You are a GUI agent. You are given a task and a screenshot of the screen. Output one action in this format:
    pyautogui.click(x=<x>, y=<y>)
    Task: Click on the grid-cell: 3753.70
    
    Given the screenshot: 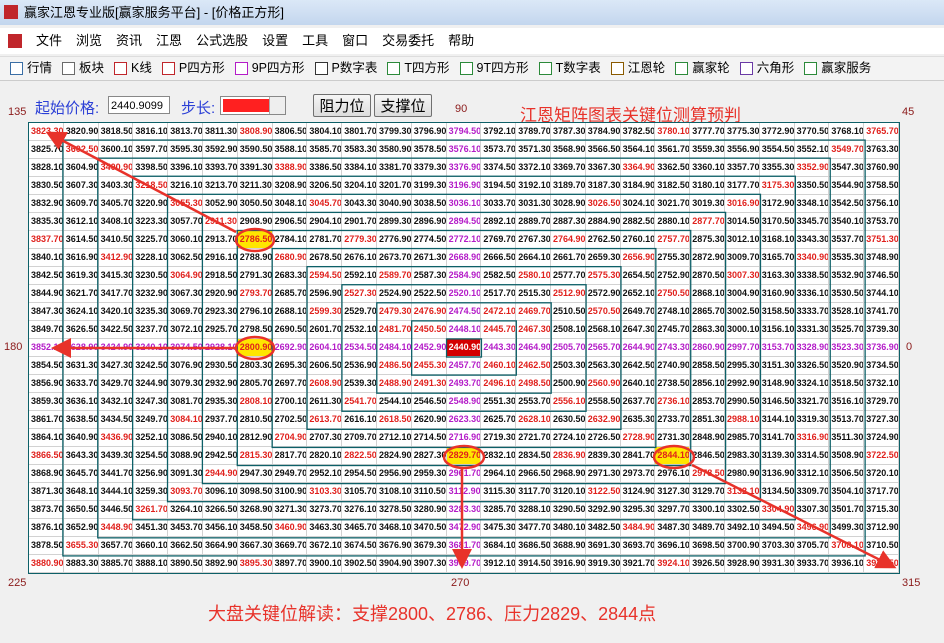 What is the action you would take?
    pyautogui.click(x=881, y=222)
    